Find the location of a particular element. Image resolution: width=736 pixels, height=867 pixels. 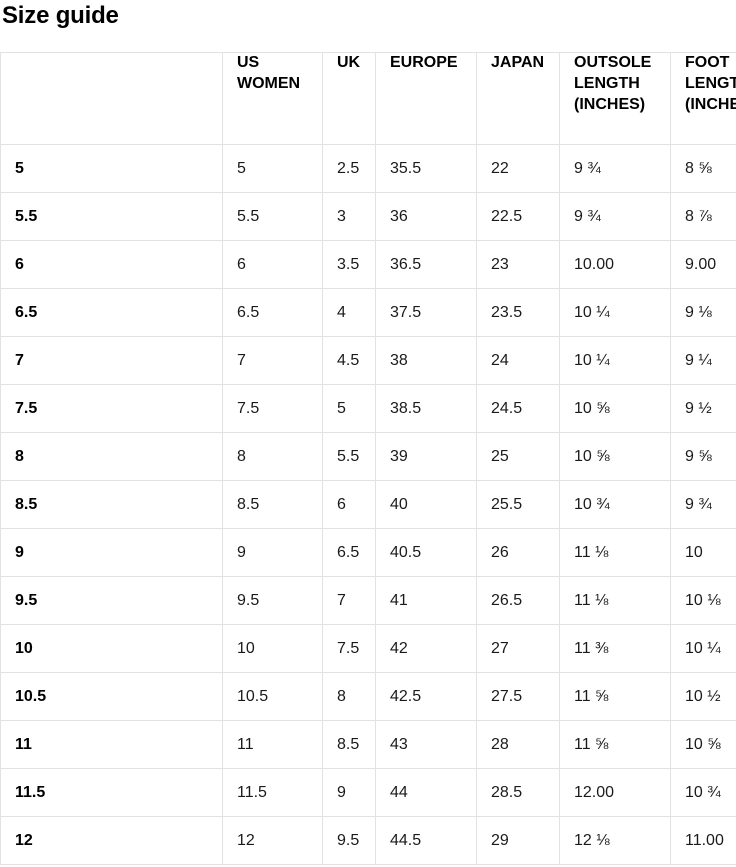

data-cell: 10 ½ is located at coordinates (703, 696).